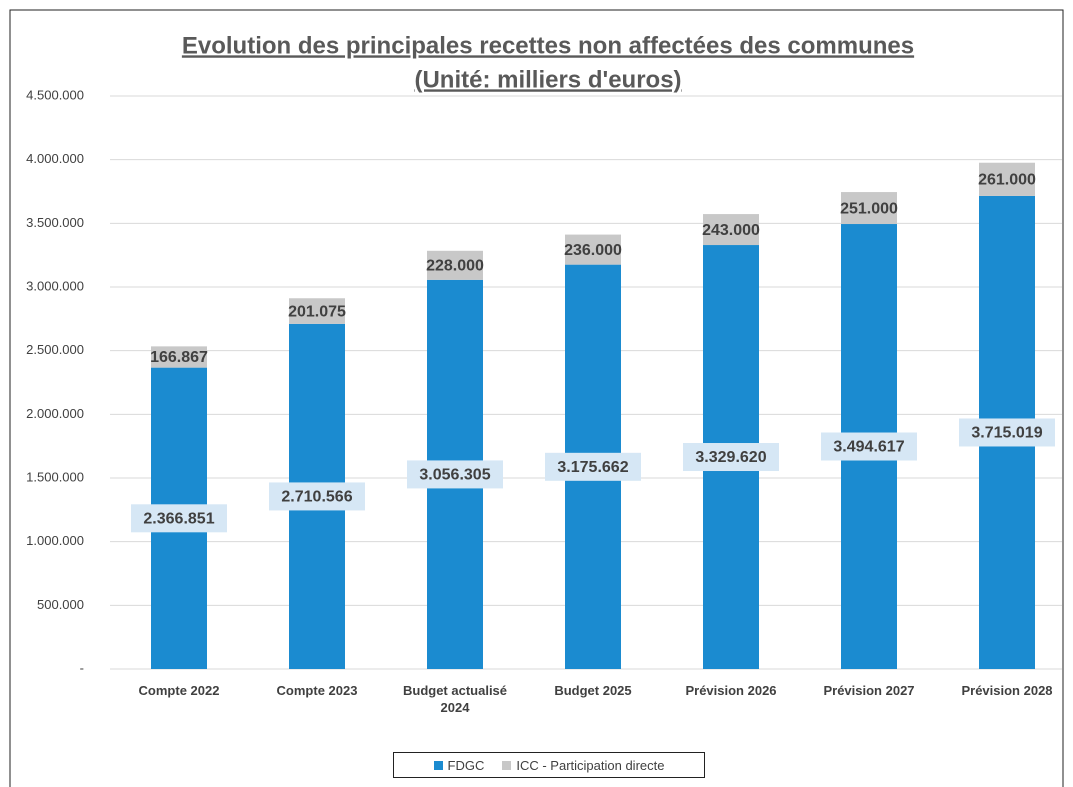  Describe the element at coordinates (55, 285) in the screenshot. I see `y-tick-label: 3.000.000` at that location.